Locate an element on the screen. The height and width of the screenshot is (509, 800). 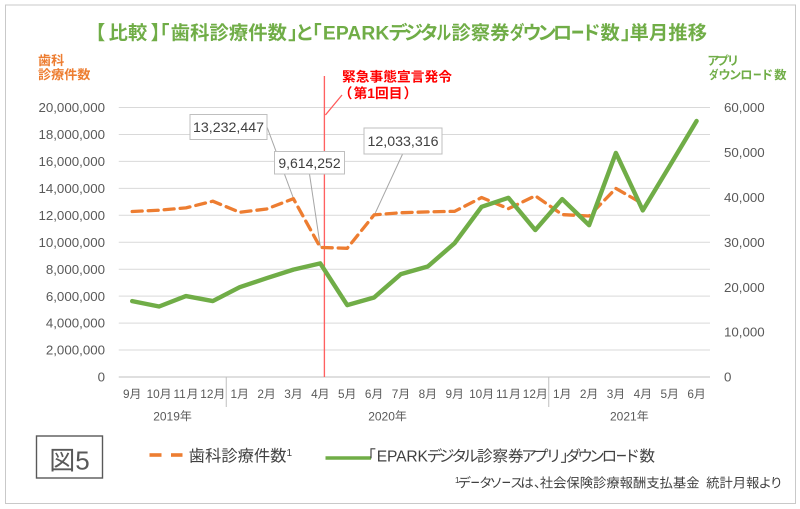
svg-text: 2020 is located at coordinates (381, 416).